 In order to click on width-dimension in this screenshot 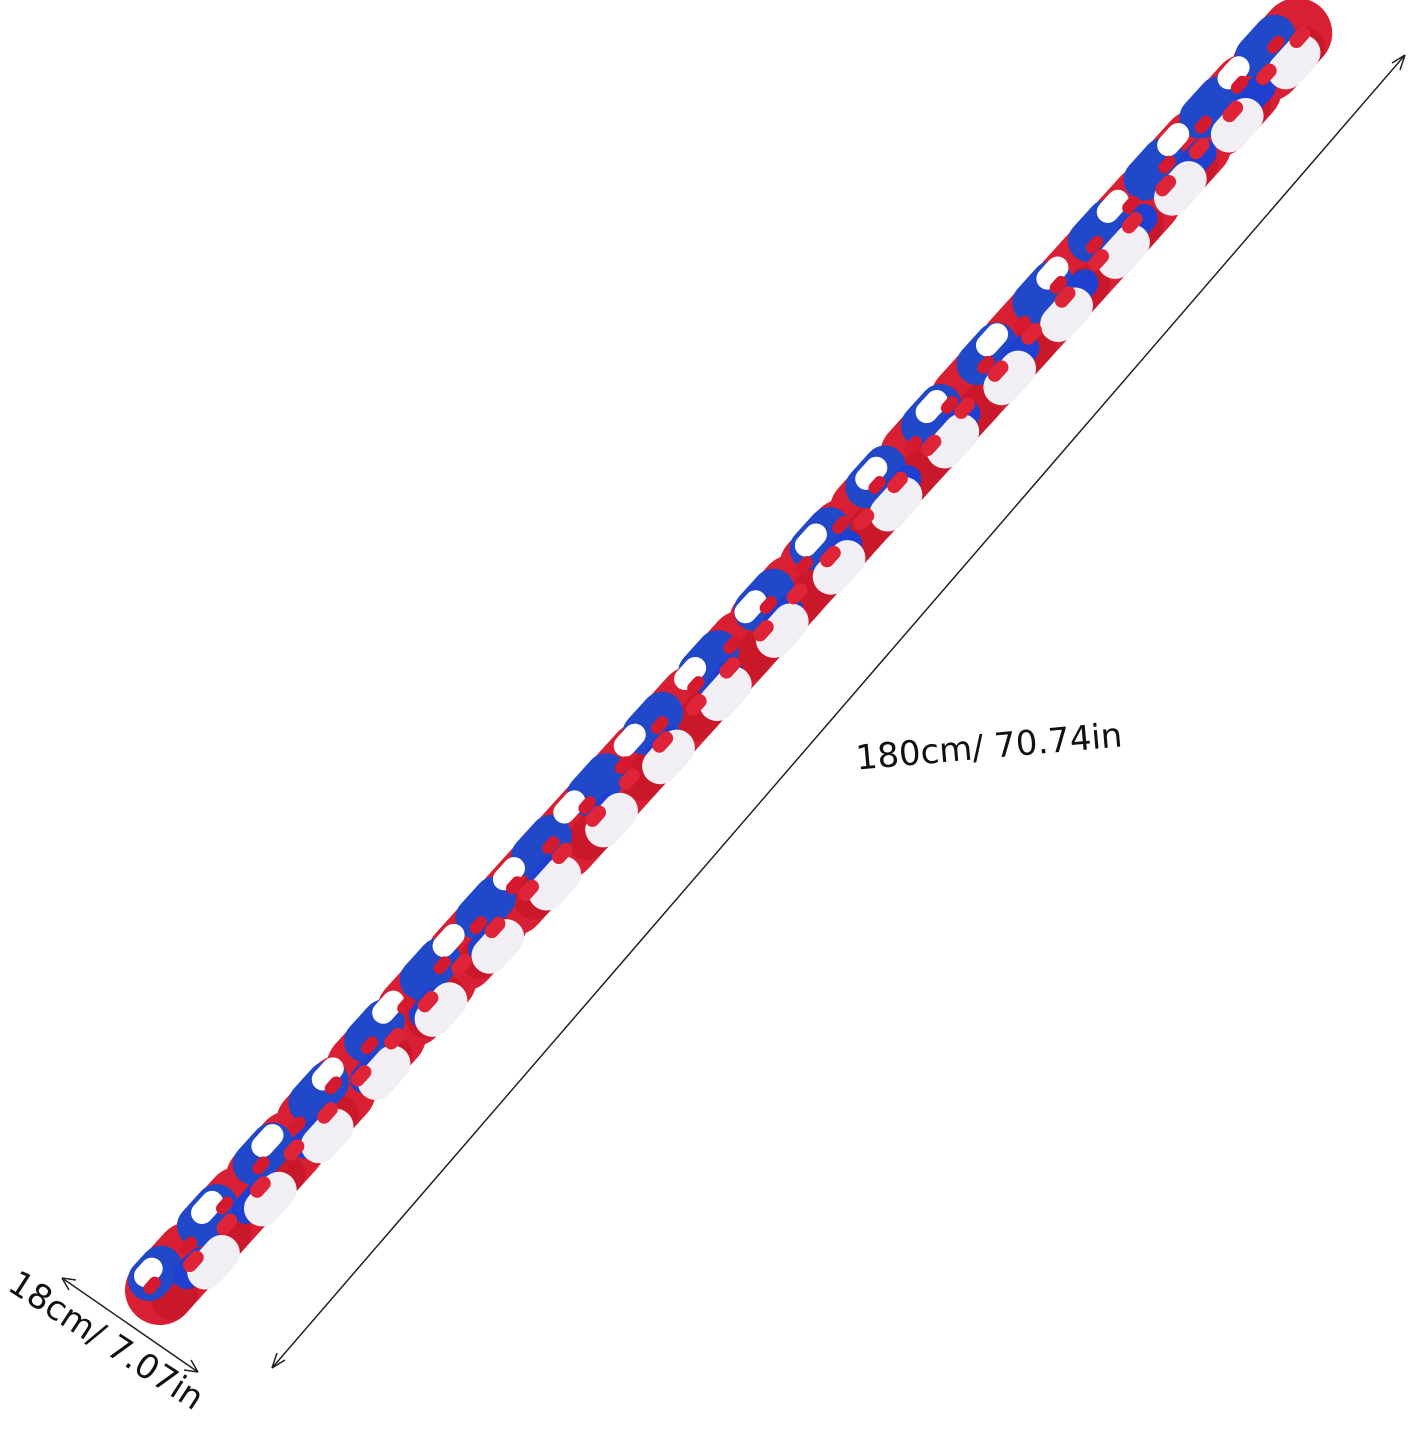, I will do `click(130, 1325)`.